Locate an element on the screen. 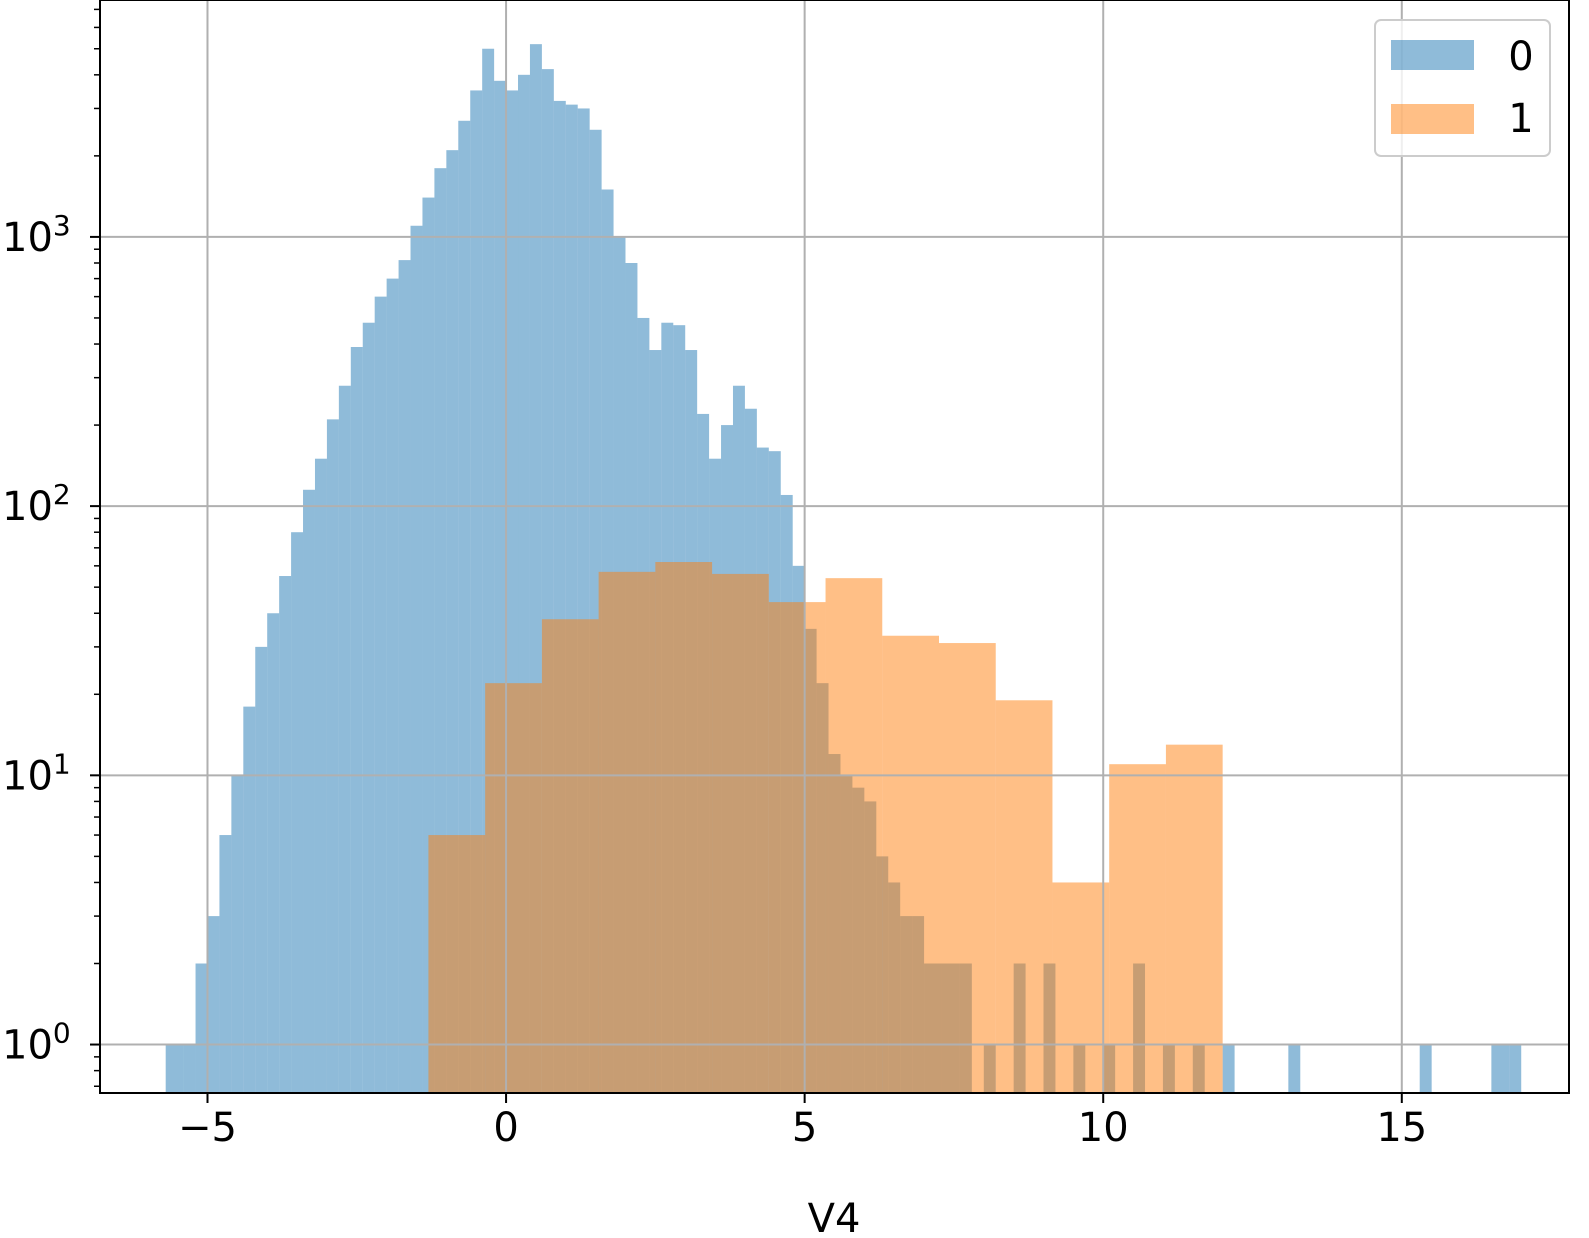  x-tick-label-2: 5 is located at coordinates (804, 1128).